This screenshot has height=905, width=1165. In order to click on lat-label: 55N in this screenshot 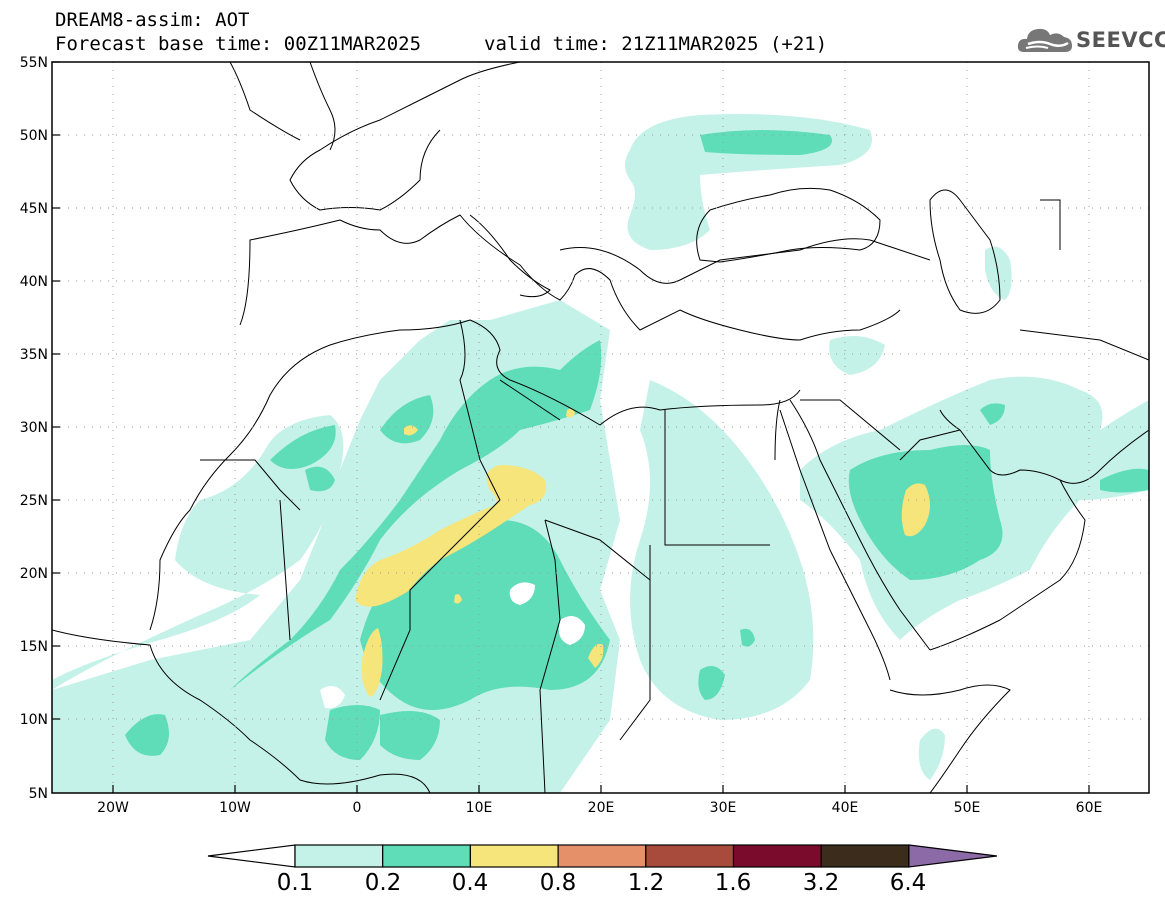, I will do `click(34, 63)`.